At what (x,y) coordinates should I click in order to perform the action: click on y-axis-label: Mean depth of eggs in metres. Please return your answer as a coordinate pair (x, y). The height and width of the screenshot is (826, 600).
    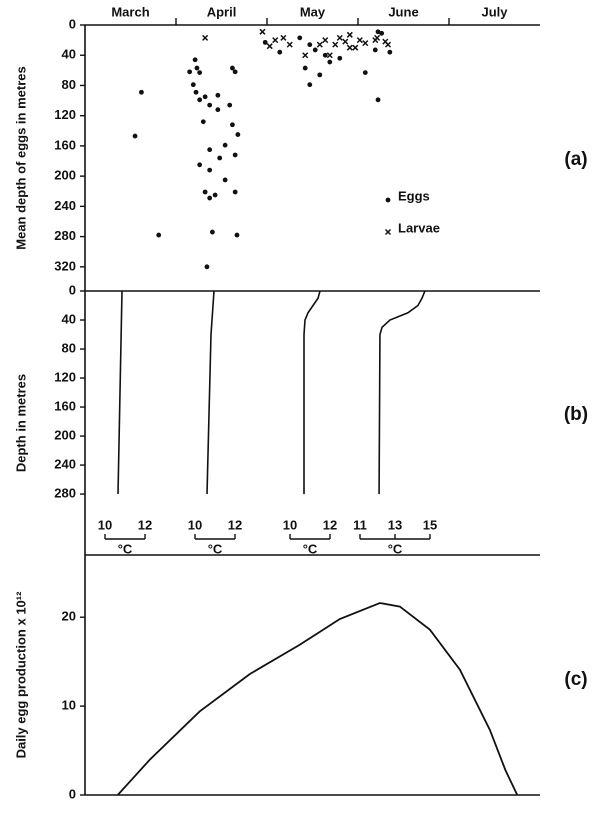
    Looking at the image, I should click on (20, 157).